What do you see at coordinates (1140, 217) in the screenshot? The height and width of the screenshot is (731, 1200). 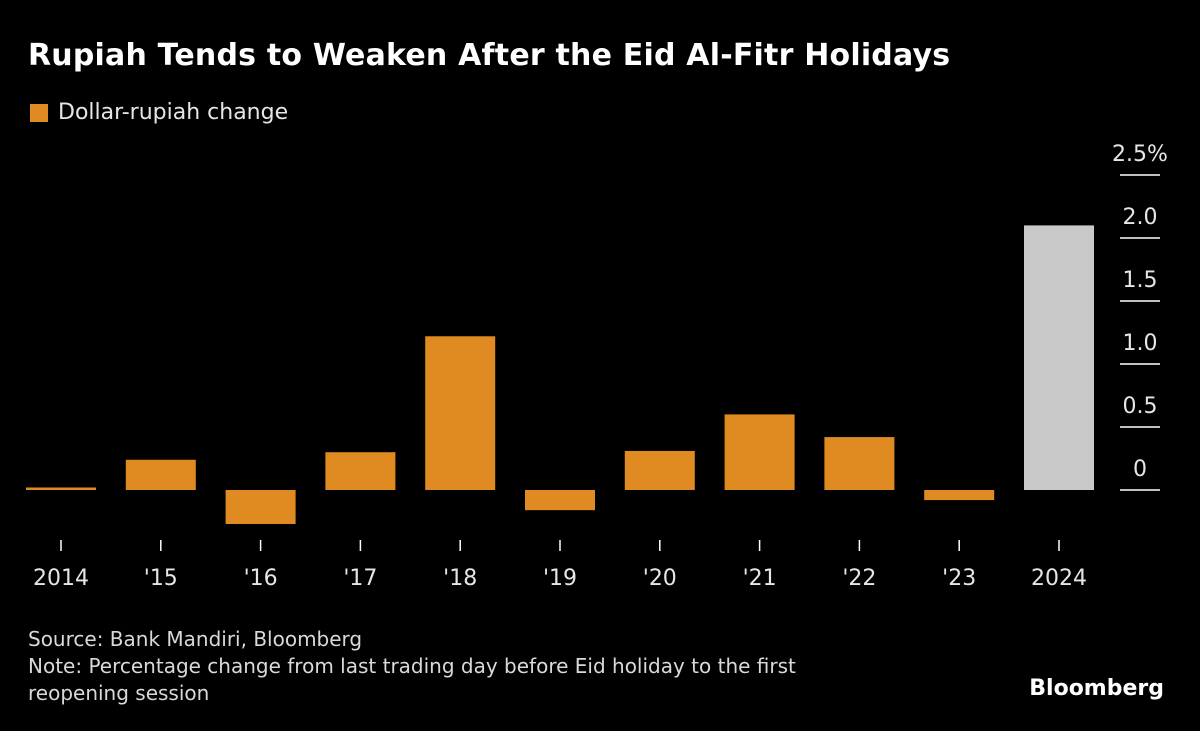 I see `y-tick-label: 2.0` at bounding box center [1140, 217].